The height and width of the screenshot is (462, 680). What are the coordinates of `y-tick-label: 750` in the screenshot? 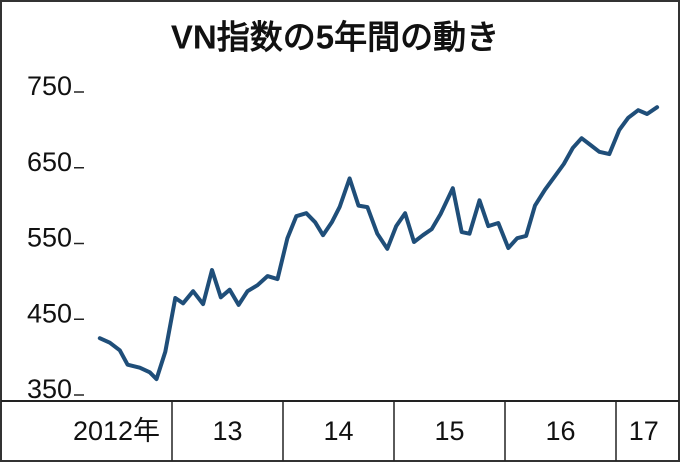 It's located at (49, 86).